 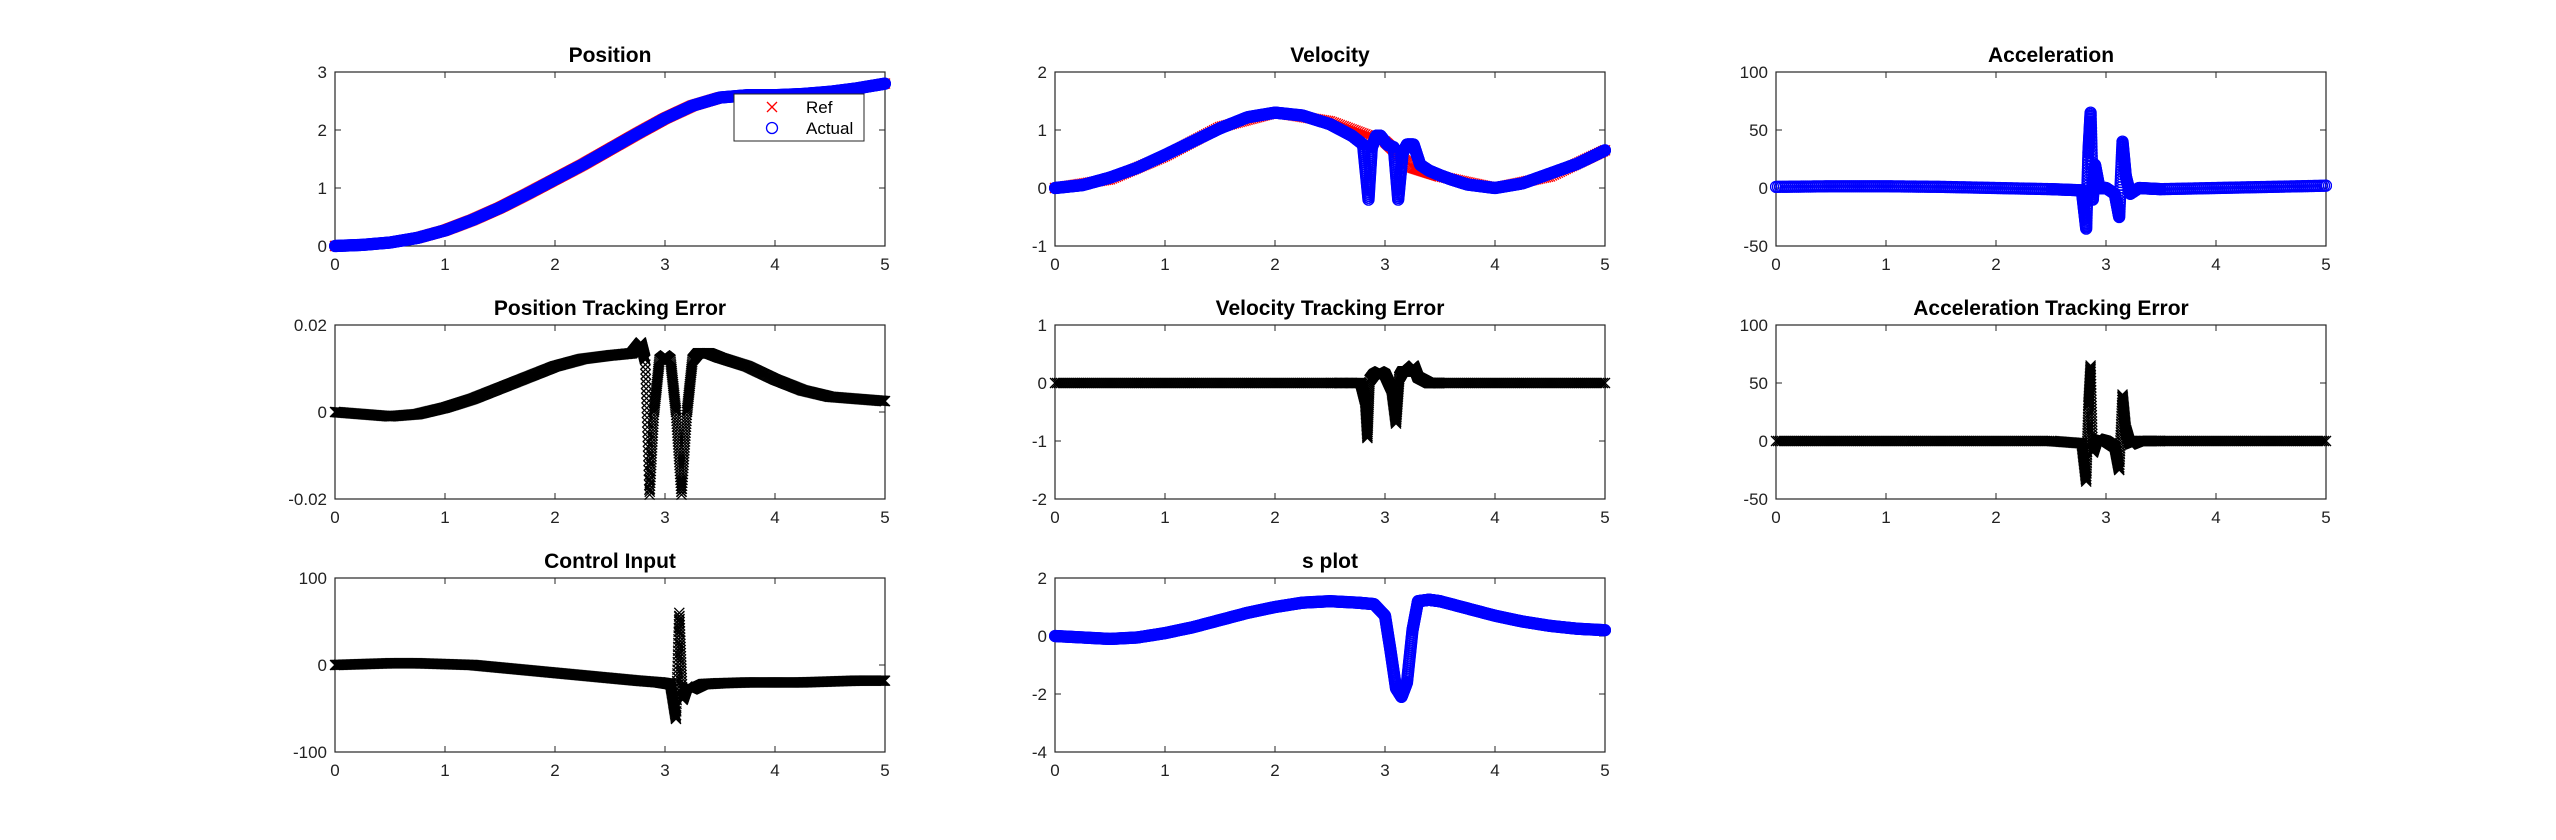 I want to click on series-acc_err, so click(x=2051, y=424).